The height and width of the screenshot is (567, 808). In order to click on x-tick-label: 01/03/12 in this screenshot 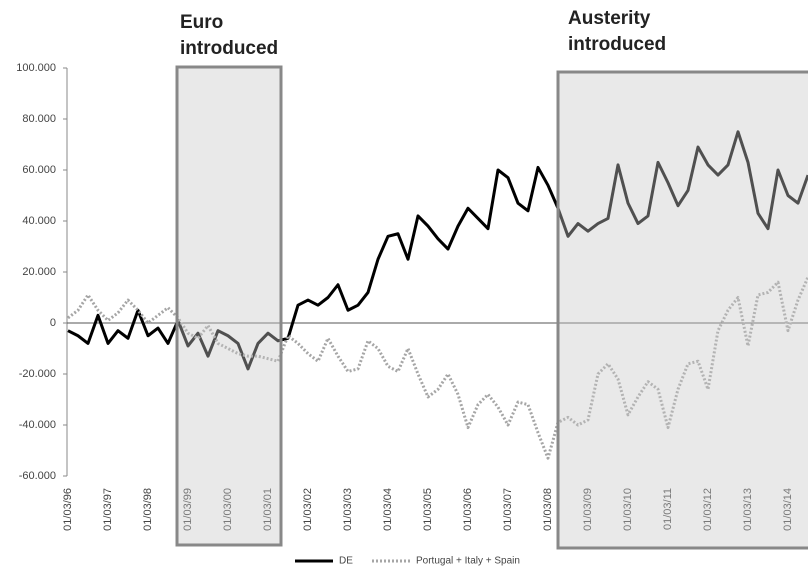, I will do `click(708, 509)`.